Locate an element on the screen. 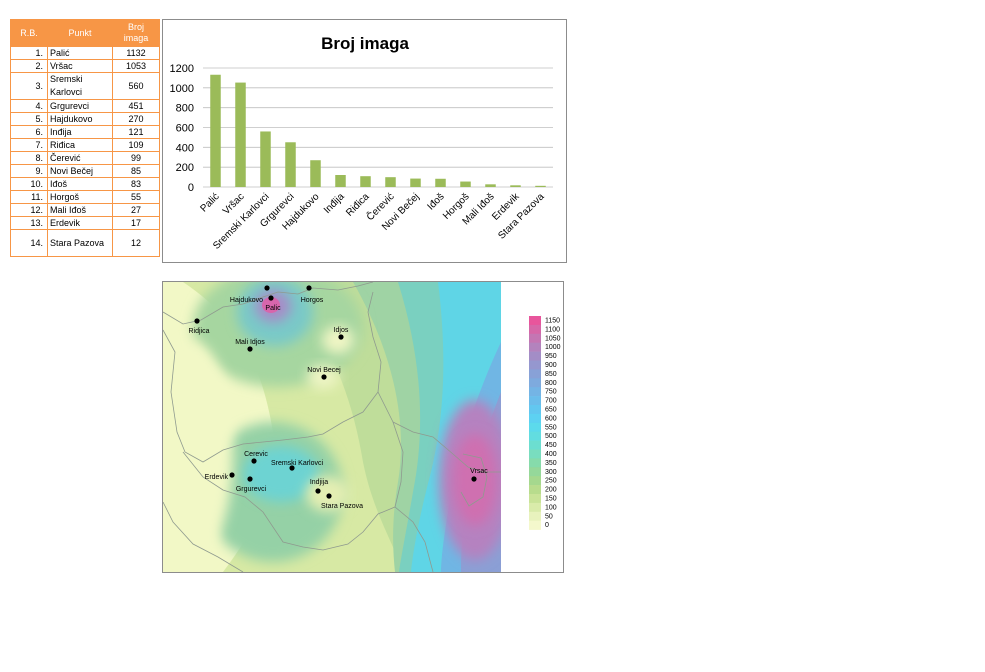 The image size is (985, 672). table-row: 14. Stara Pazova 12 is located at coordinates (85, 243).